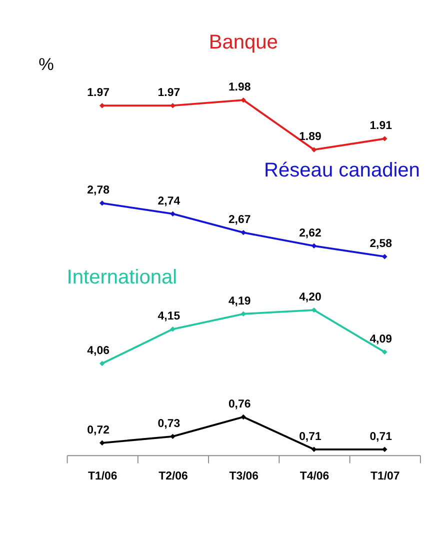 The height and width of the screenshot is (541, 440). What do you see at coordinates (310, 233) in the screenshot?
I see `data-label: 2,62` at bounding box center [310, 233].